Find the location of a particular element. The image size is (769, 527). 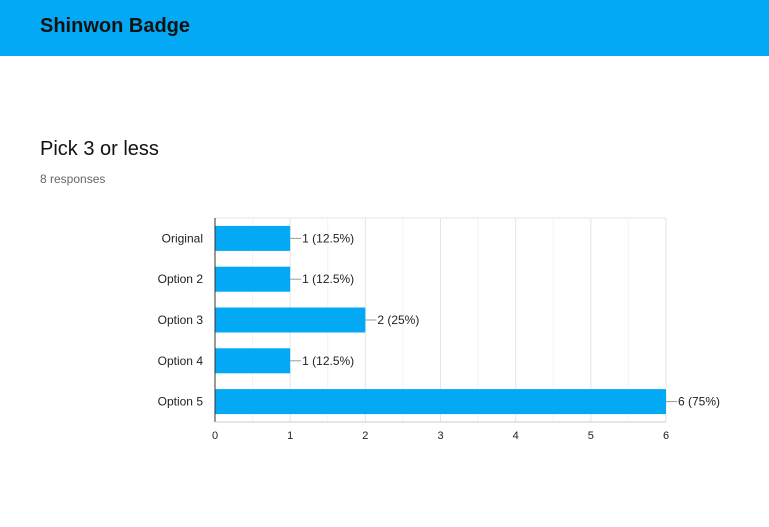

app-title: Shinwon Badge is located at coordinates (115, 26).